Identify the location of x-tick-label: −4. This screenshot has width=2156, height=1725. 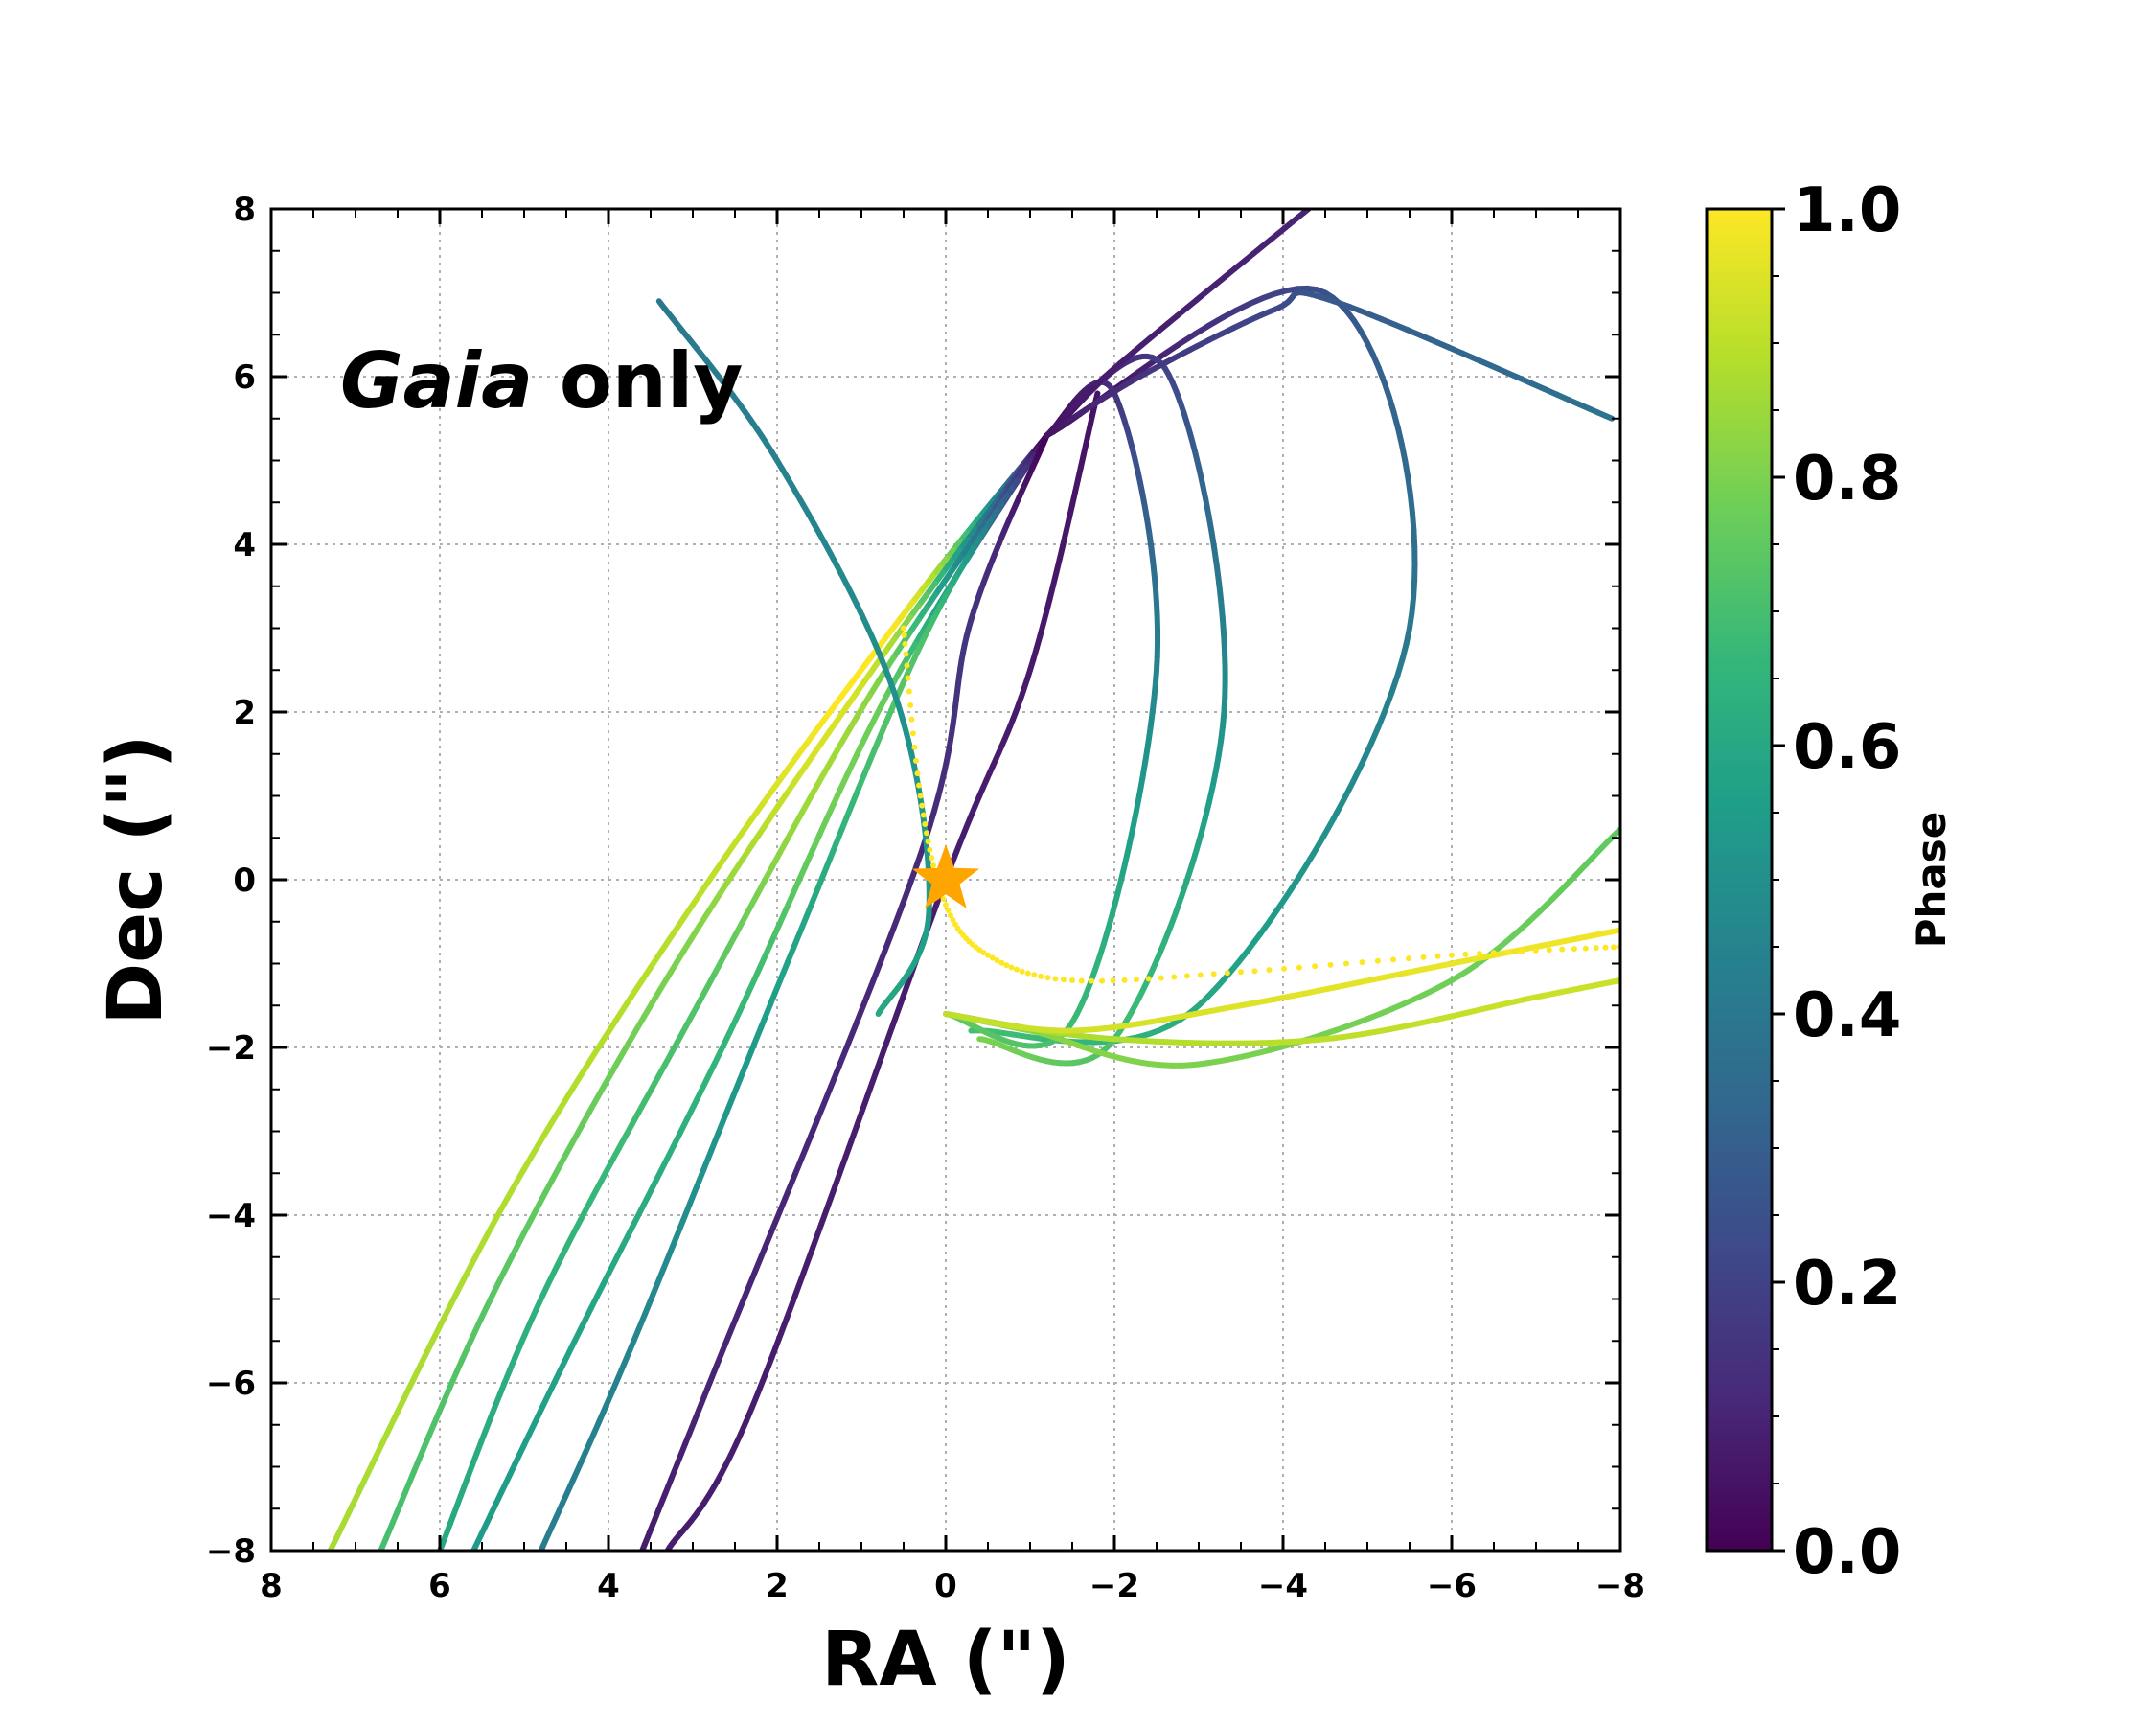
(1283, 1586).